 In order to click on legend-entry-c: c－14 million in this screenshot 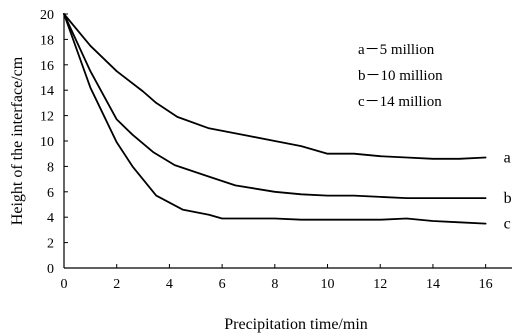, I will do `click(400, 102)`.